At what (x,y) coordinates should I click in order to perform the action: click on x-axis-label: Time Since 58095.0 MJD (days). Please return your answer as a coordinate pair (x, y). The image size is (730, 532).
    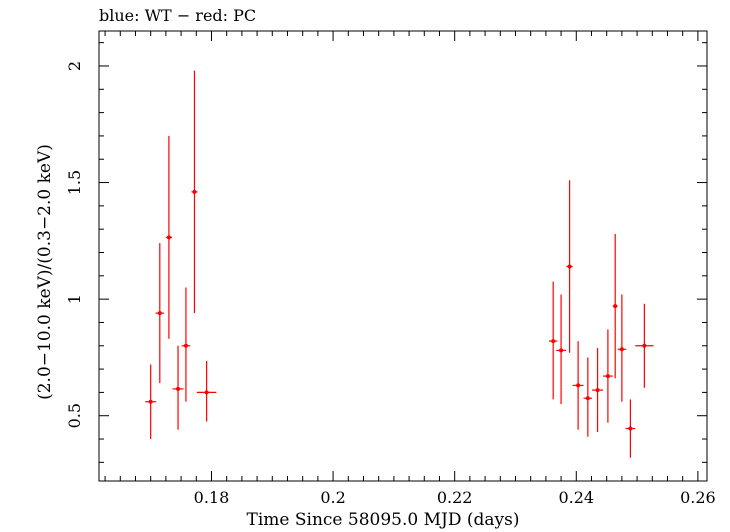
    Looking at the image, I should click on (383, 520).